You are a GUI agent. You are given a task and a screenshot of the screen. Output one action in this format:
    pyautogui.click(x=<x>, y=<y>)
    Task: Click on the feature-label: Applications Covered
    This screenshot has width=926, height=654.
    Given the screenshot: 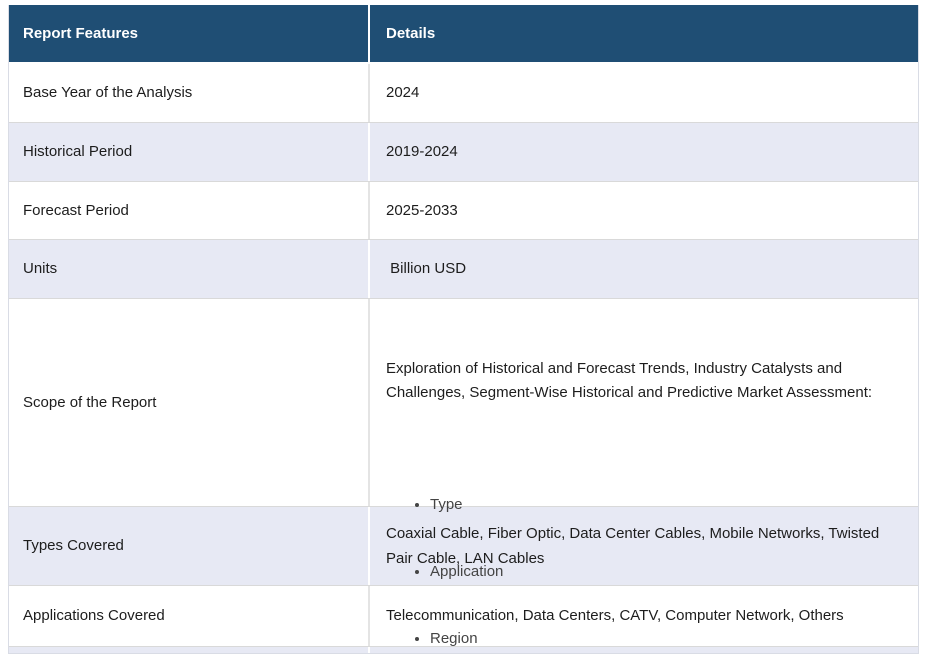 What is the action you would take?
    pyautogui.click(x=94, y=615)
    